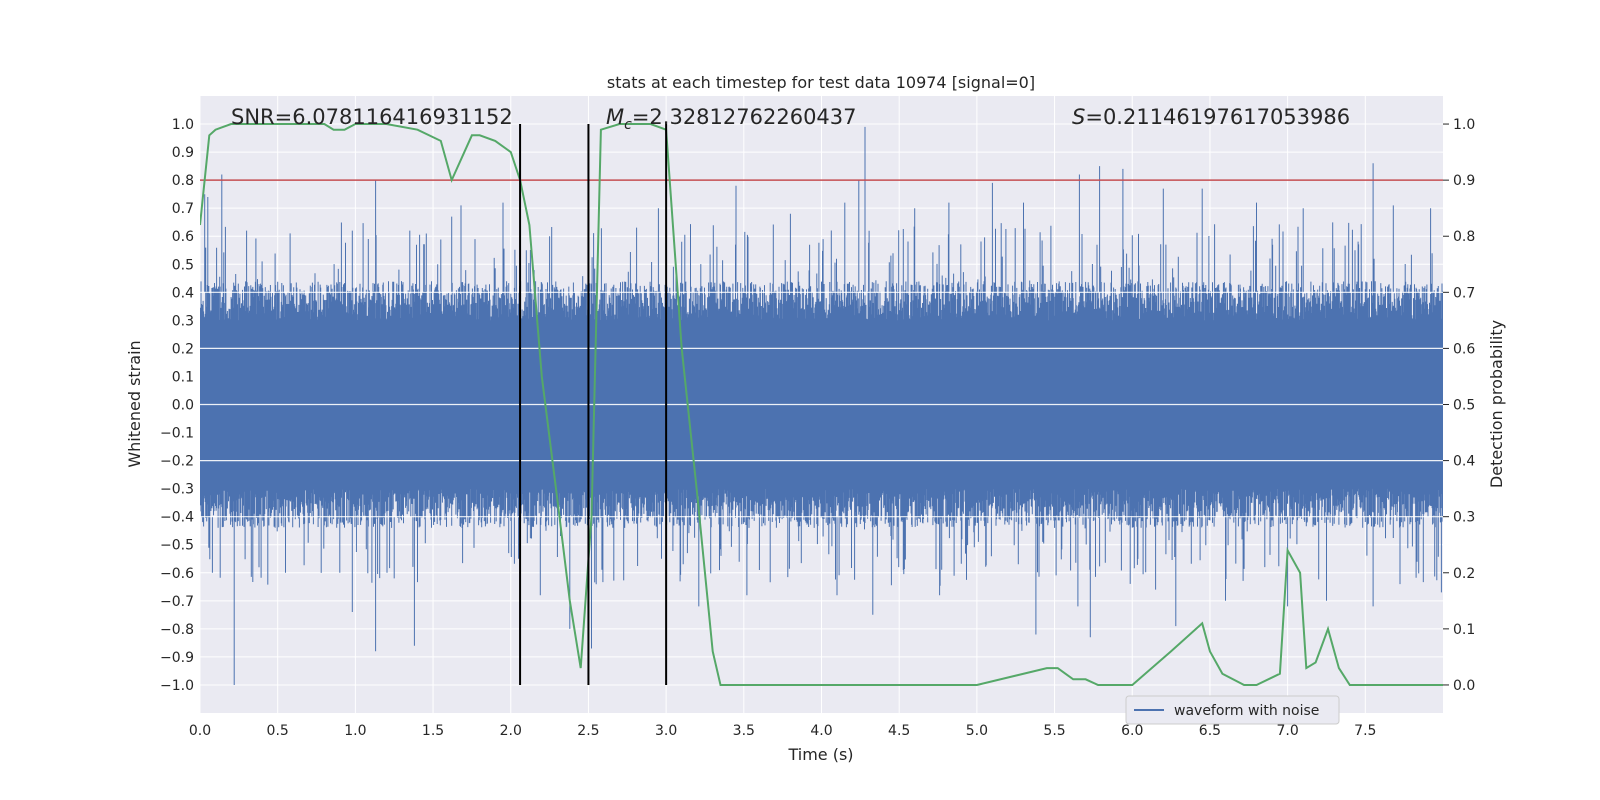 The height and width of the screenshot is (800, 1600). Describe the element at coordinates (588, 731) in the screenshot. I see `x-tick-label: 2.5` at that location.